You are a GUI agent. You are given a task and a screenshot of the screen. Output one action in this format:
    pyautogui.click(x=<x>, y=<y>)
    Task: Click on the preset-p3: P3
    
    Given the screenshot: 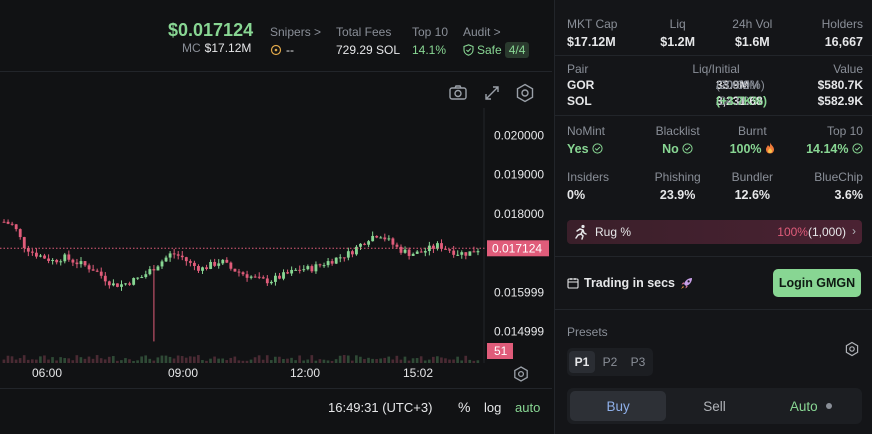 What is the action you would take?
    pyautogui.click(x=638, y=362)
    